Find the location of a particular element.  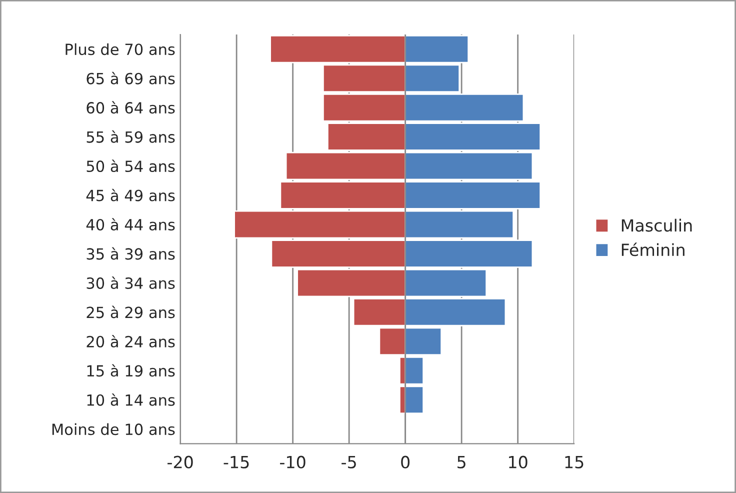

legend-label: Masculin is located at coordinates (657, 225).